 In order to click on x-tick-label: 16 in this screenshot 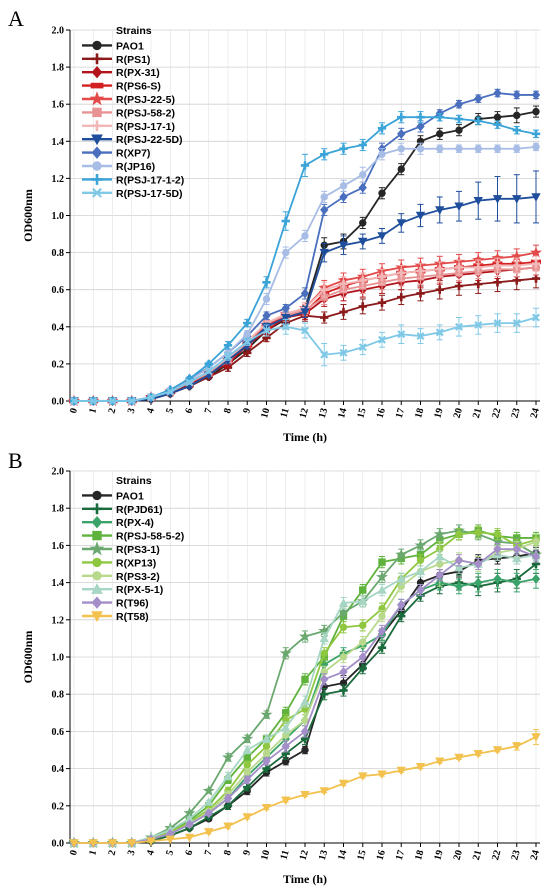, I will do `click(381, 413)`.